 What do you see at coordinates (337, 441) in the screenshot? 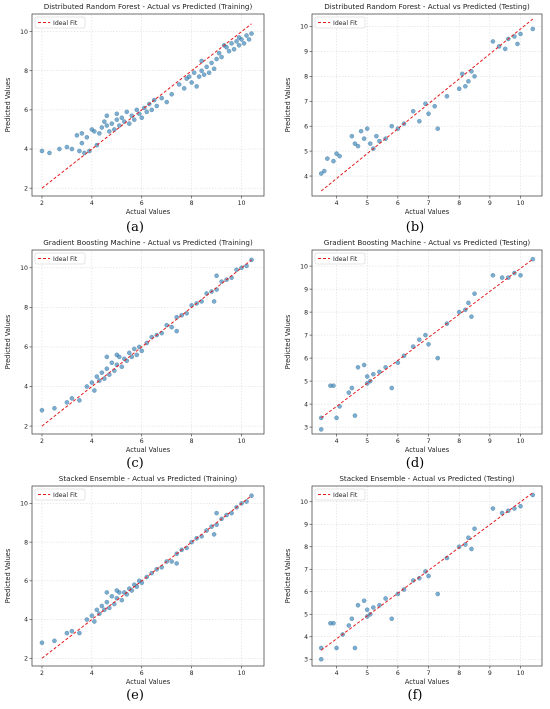
I see `x-tick-label: 4` at bounding box center [337, 441].